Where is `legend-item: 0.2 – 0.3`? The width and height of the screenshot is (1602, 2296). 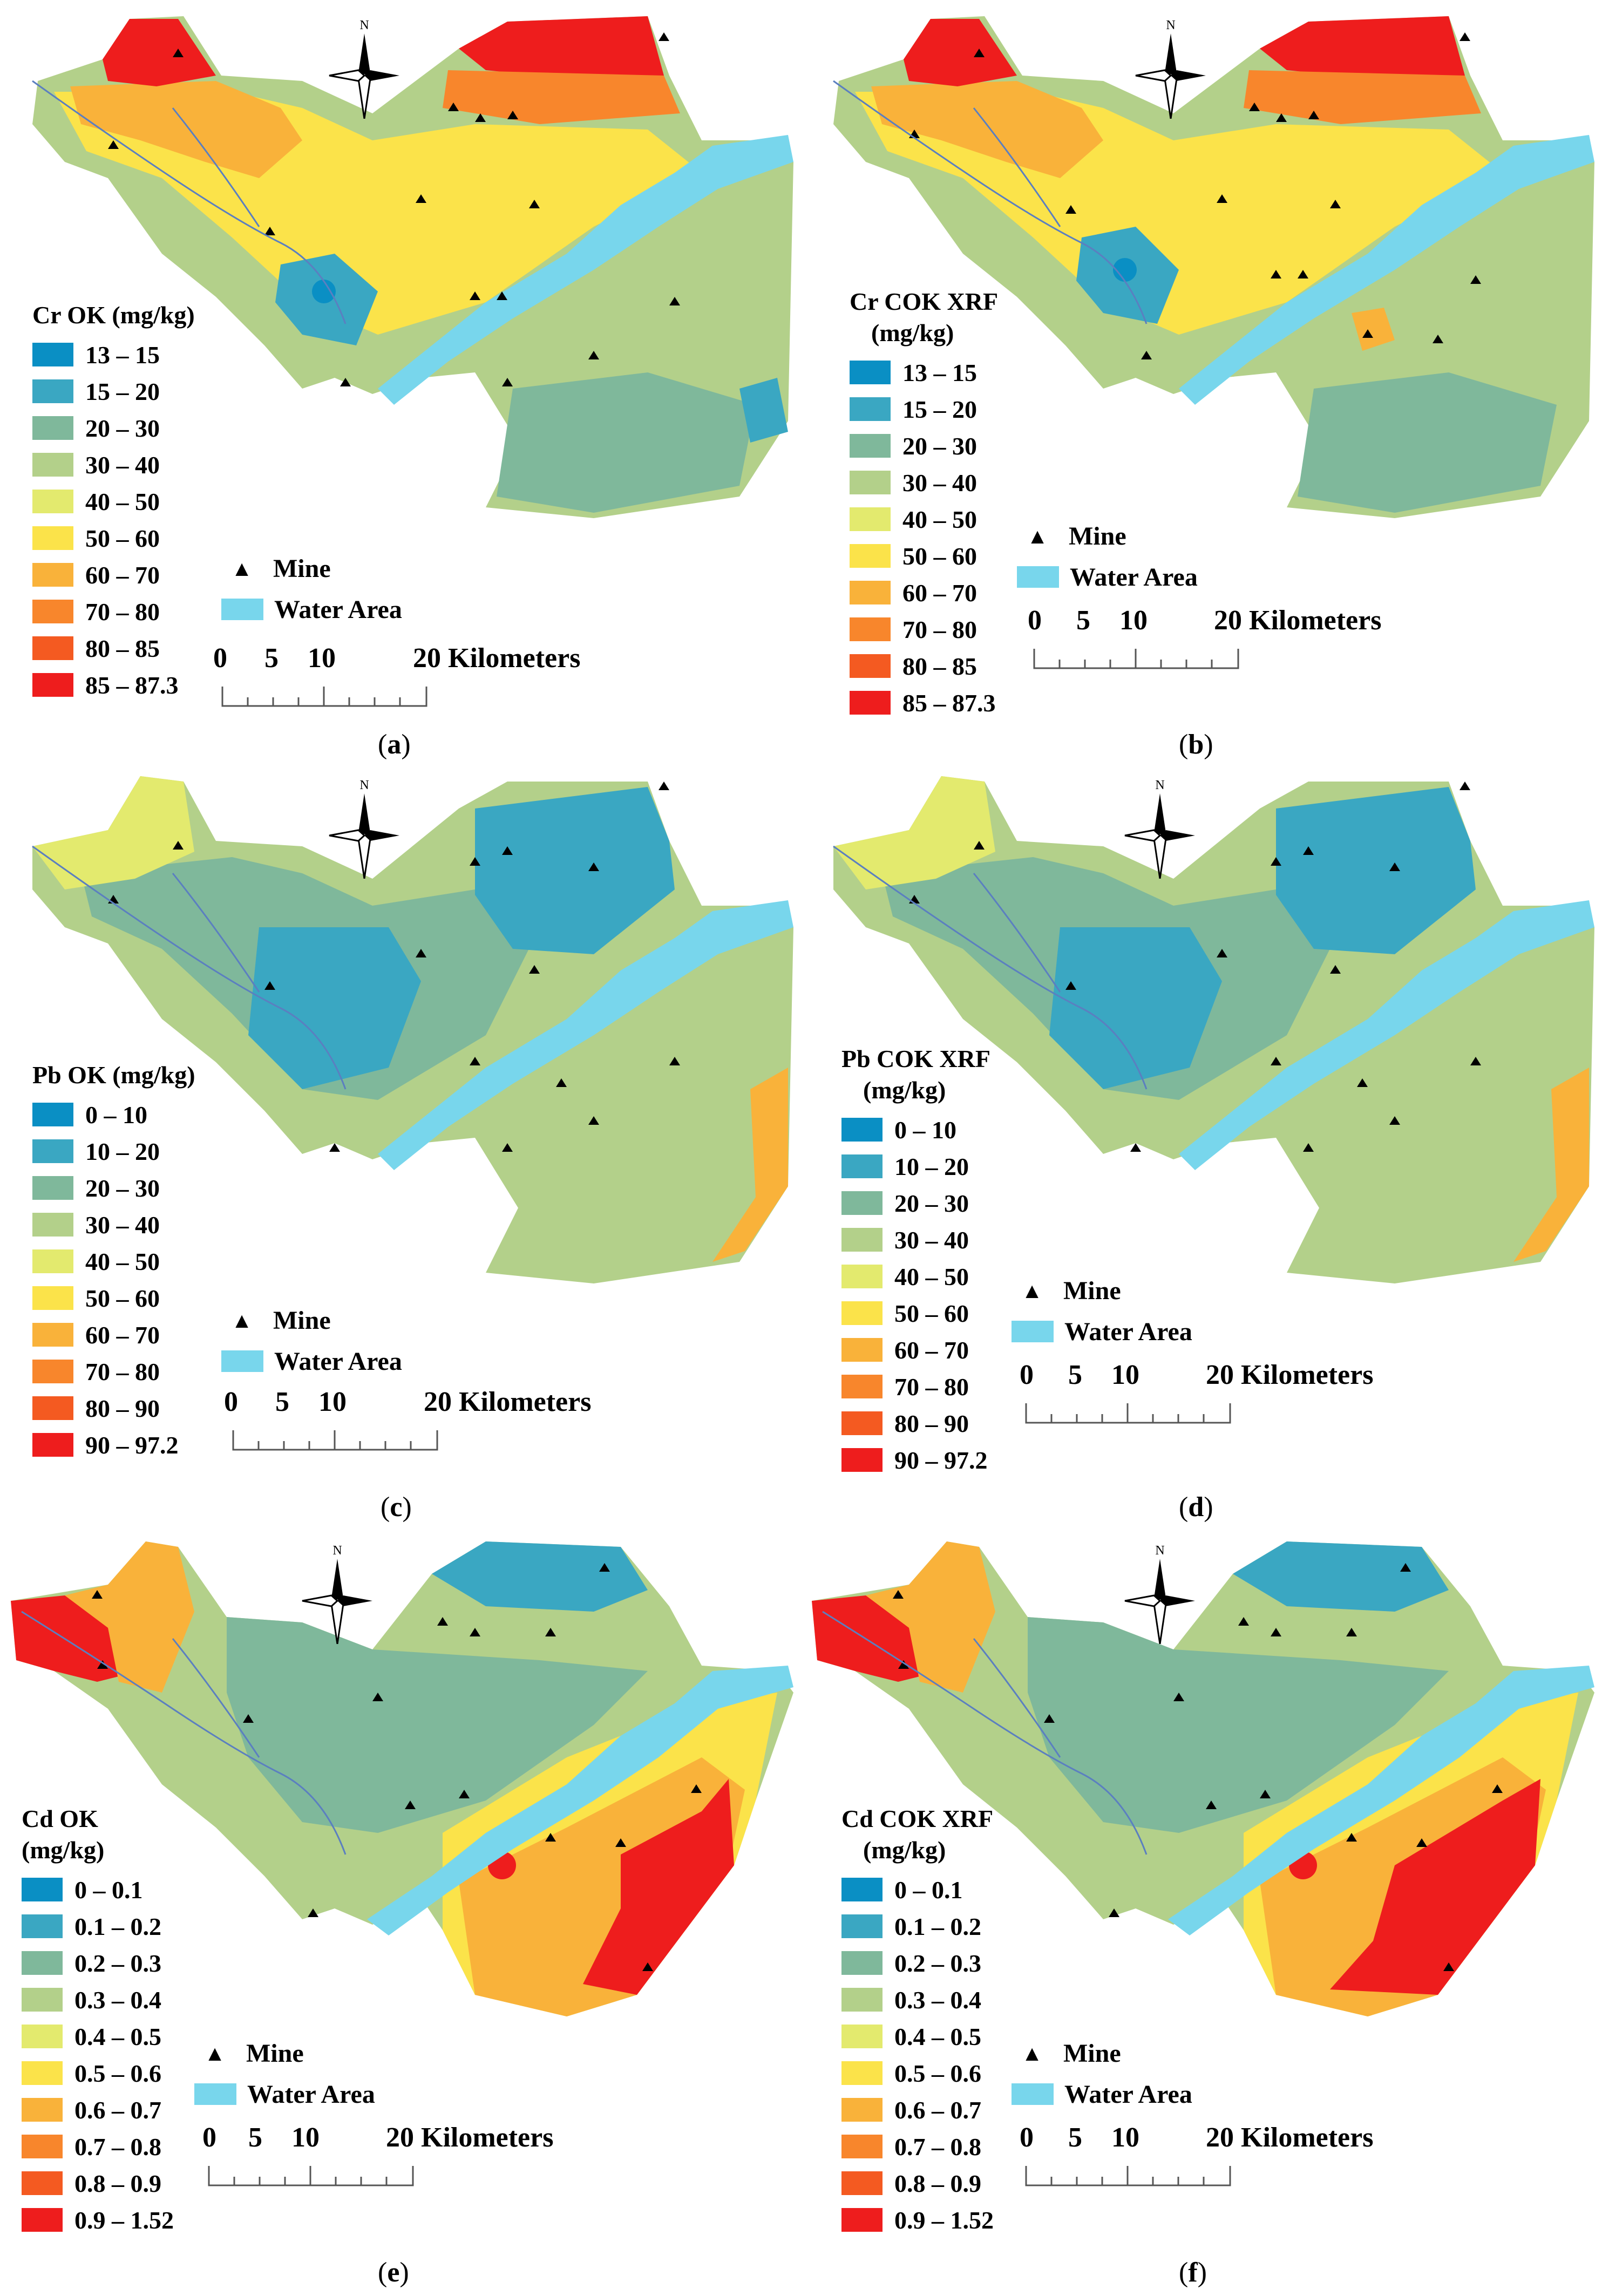
legend-item: 0.2 – 0.3 is located at coordinates (98, 1963).